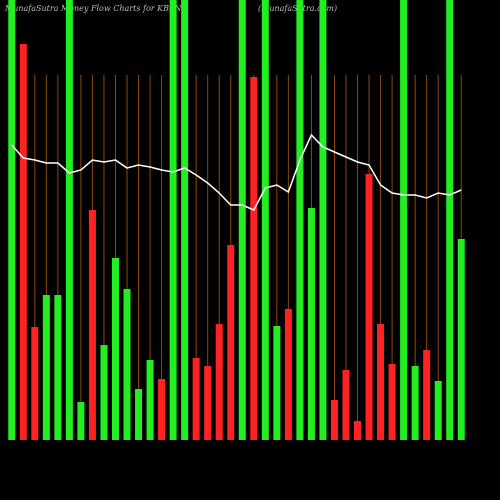 Image resolution: width=500 pixels, height=500 pixels. Describe the element at coordinates (236, 172) in the screenshot. I see `money-flow-line` at that location.